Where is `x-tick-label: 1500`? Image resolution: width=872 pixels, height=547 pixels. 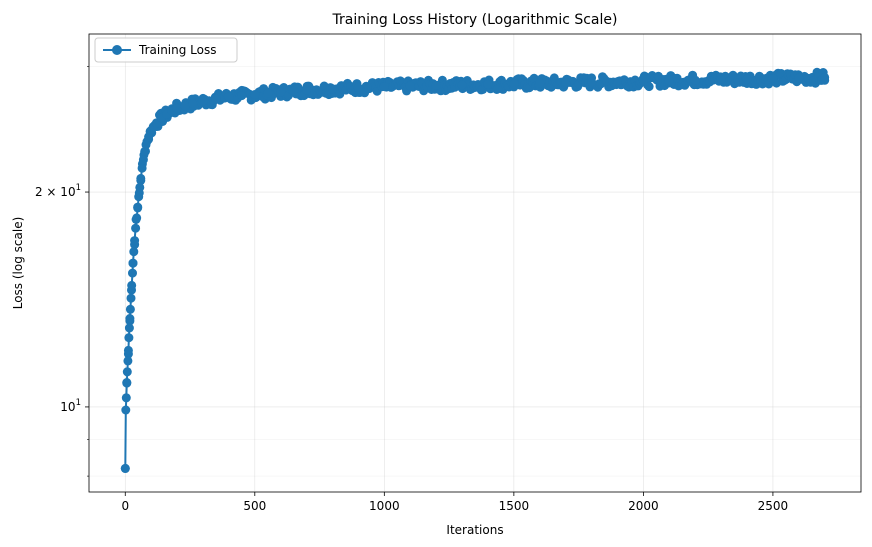
x-tick-label: 1500 is located at coordinates (514, 506).